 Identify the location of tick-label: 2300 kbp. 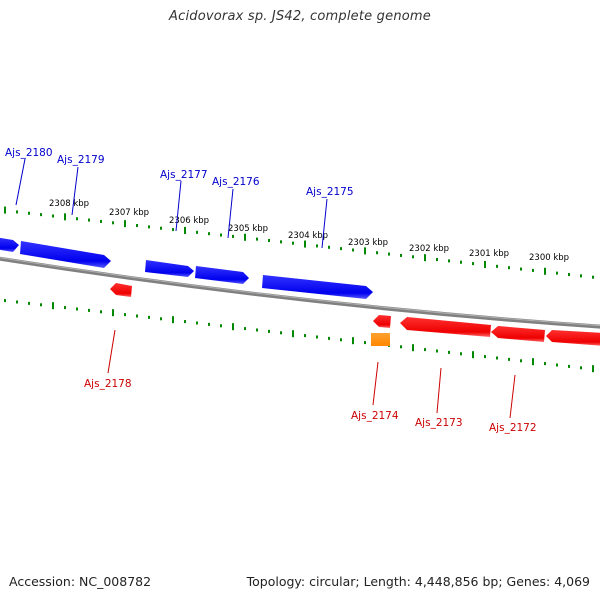
(549, 258).